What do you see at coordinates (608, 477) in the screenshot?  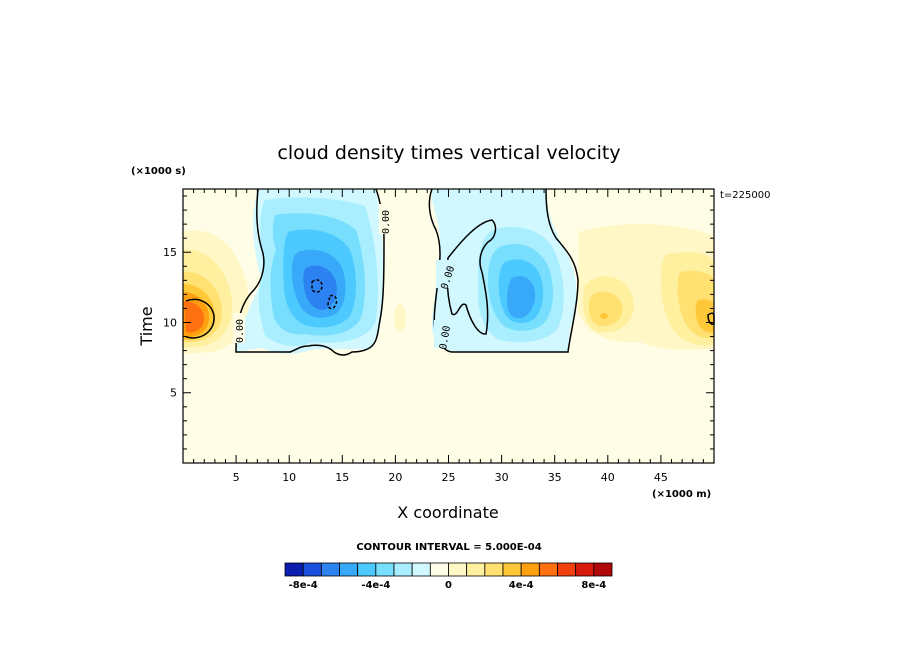 I see `x-tick-label: 40` at bounding box center [608, 477].